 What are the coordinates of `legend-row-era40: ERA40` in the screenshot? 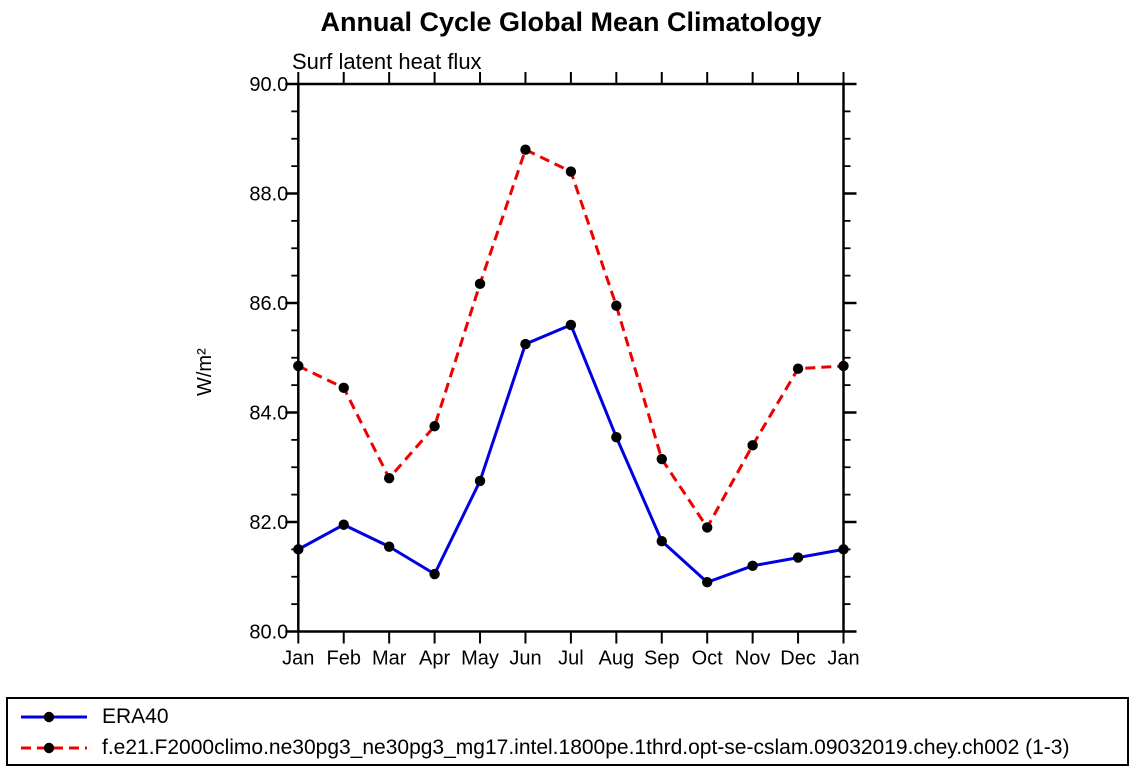 It's located at (574, 716).